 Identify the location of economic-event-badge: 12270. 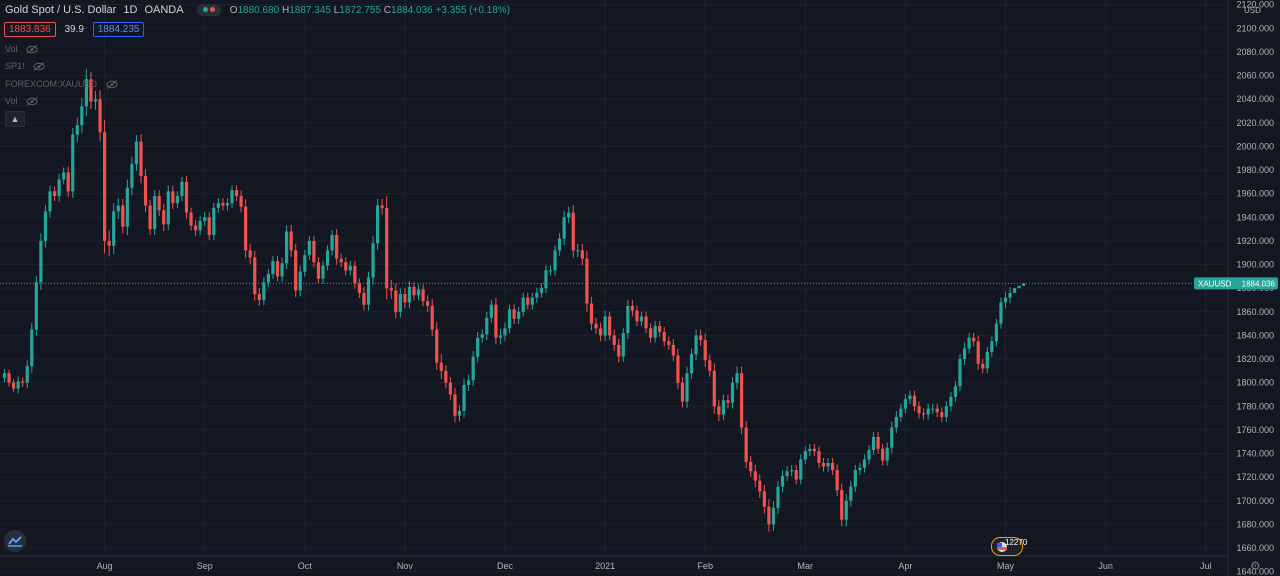
(1009, 546).